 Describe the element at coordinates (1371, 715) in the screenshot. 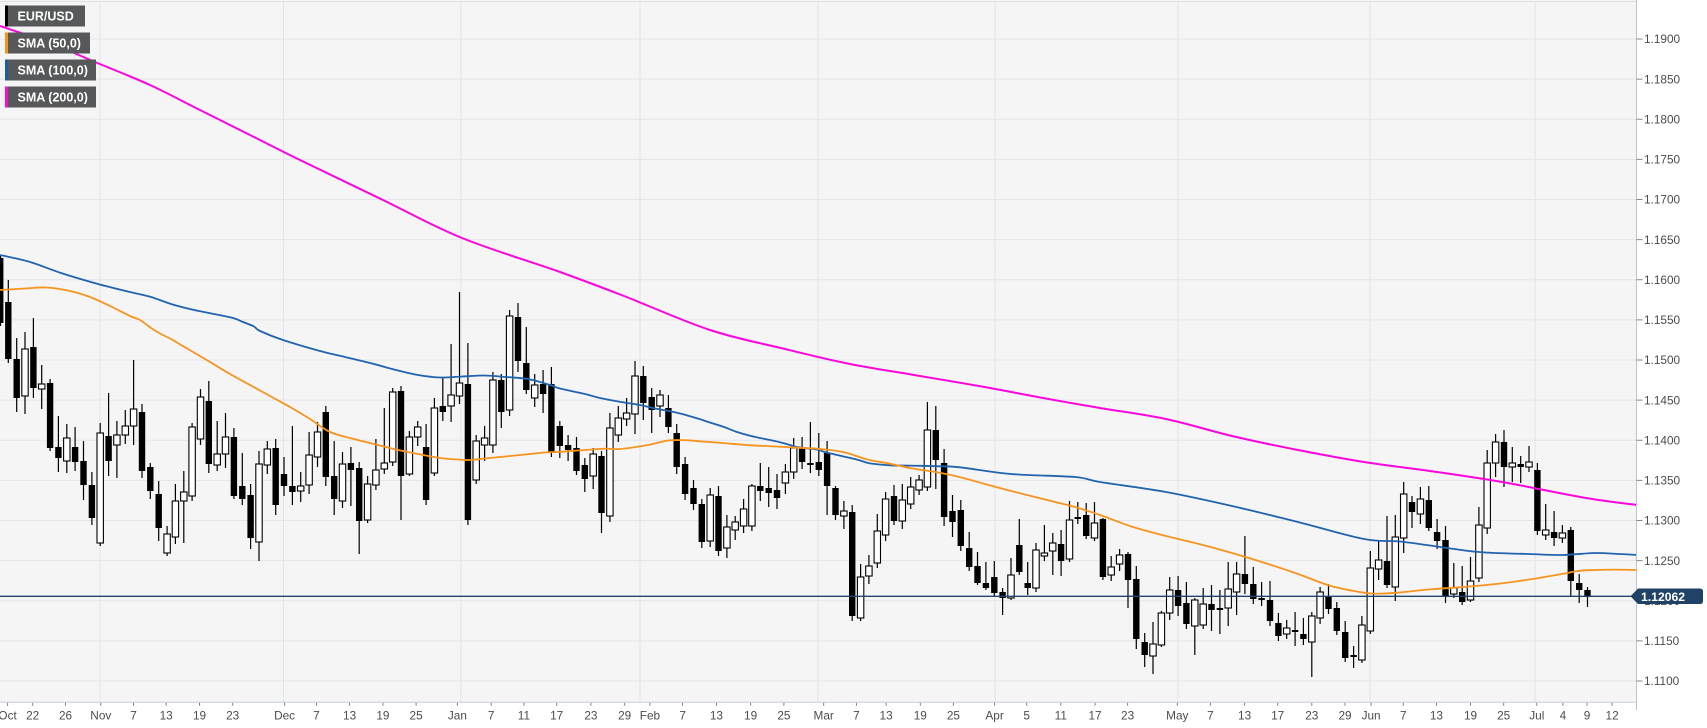

I see `svg-text: Jun` at that location.